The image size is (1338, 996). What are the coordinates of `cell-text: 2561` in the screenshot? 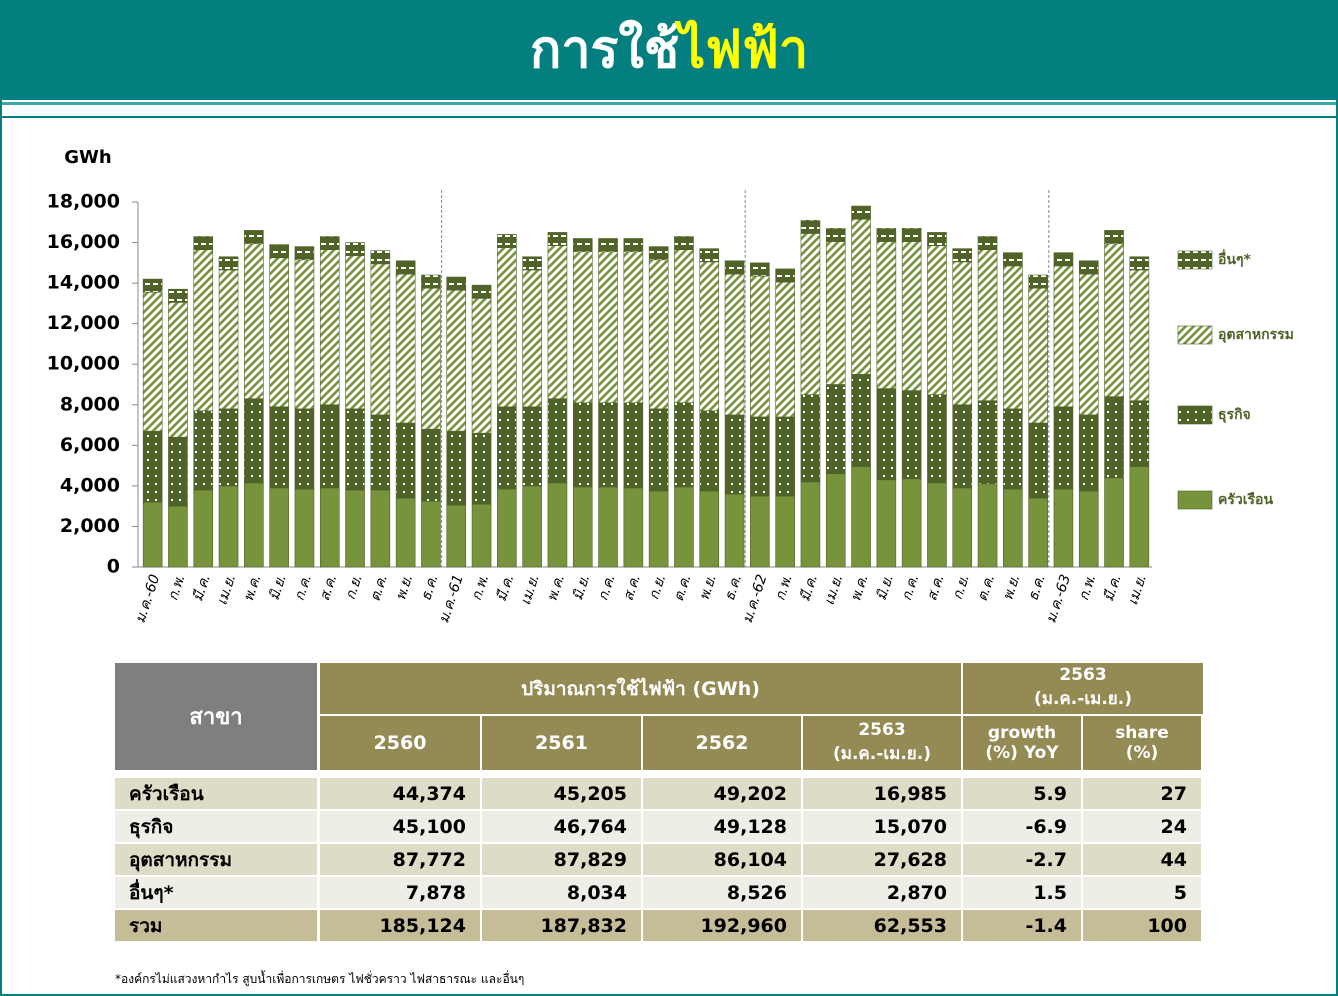 It's located at (561, 743).